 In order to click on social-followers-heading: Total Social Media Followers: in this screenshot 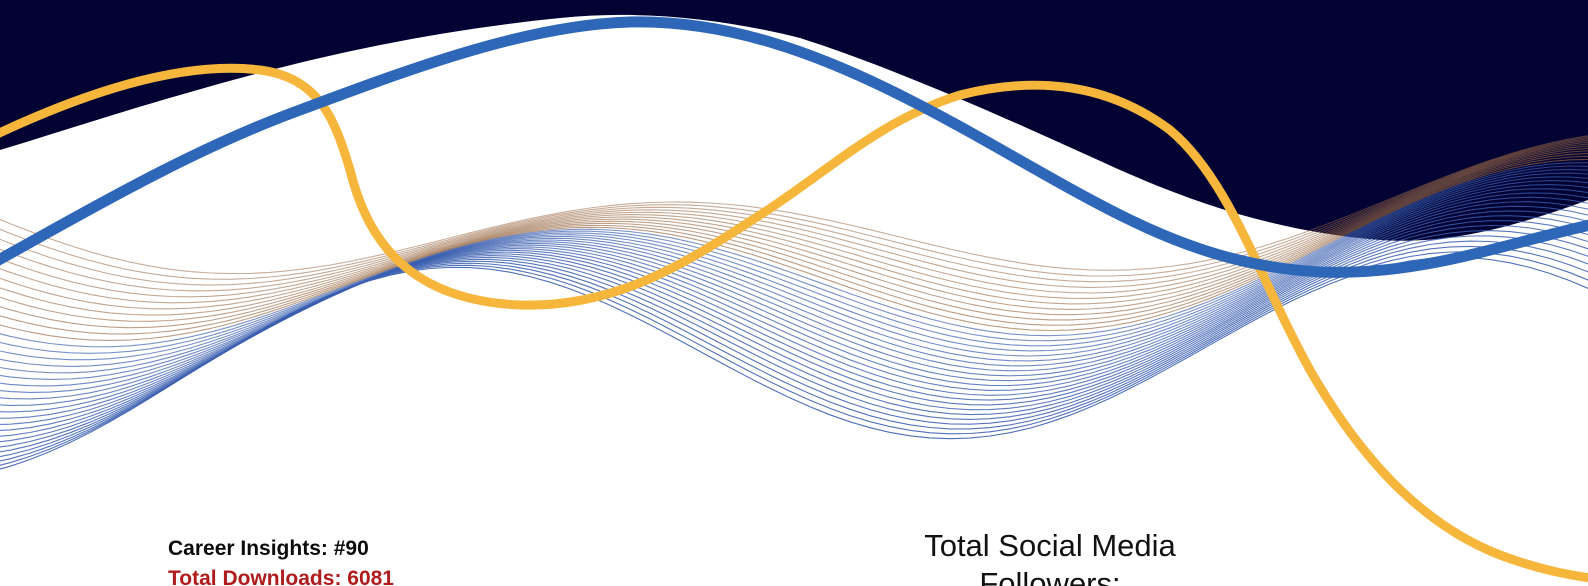, I will do `click(1050, 556)`.